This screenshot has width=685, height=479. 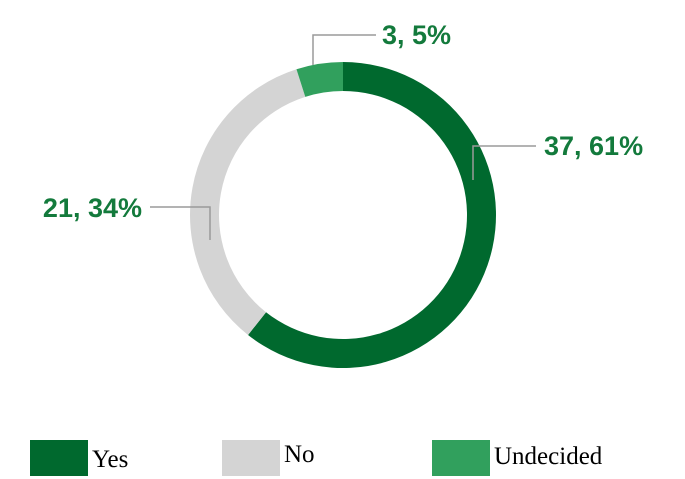 I want to click on leader-line-undecided, so click(x=344, y=50).